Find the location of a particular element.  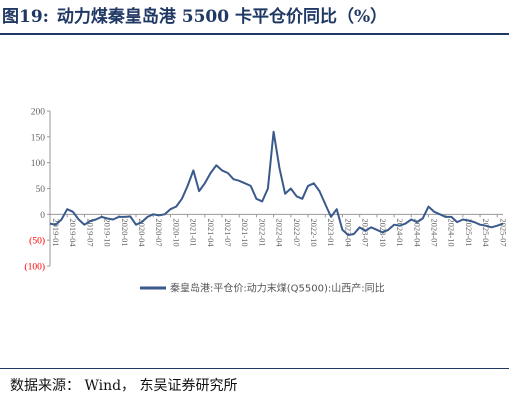

x-tick-label: 2022-10 is located at coordinates (314, 232).